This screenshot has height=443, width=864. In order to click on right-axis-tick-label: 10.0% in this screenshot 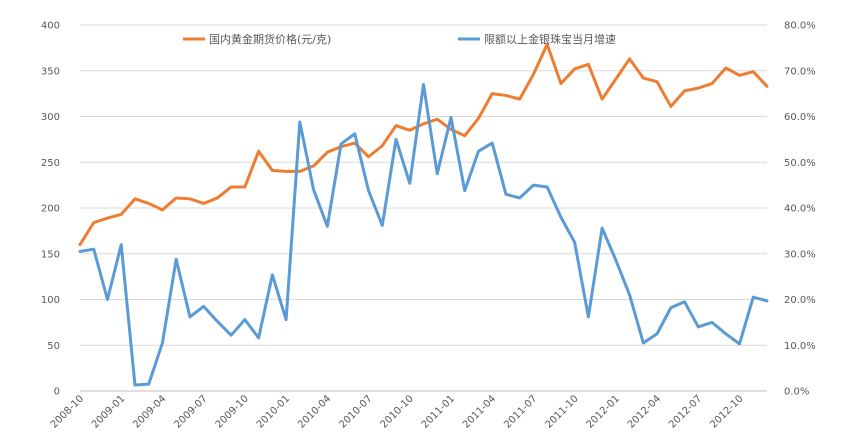, I will do `click(800, 346)`.